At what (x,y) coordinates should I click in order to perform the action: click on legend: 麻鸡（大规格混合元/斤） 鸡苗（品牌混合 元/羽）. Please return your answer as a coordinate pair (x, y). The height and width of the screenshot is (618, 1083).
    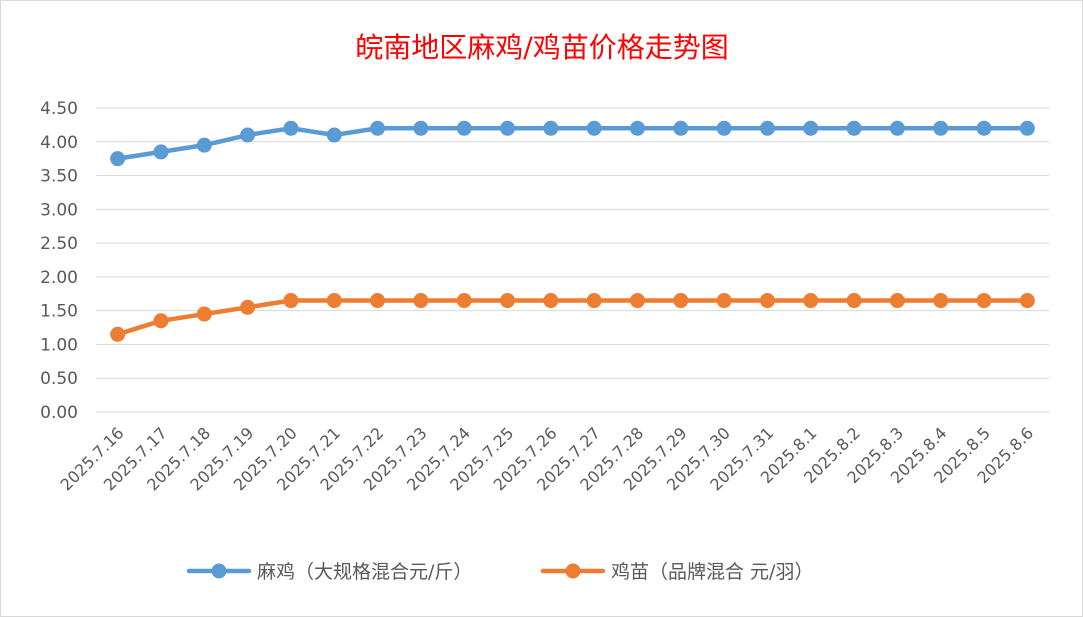
    Looking at the image, I should click on (499, 572).